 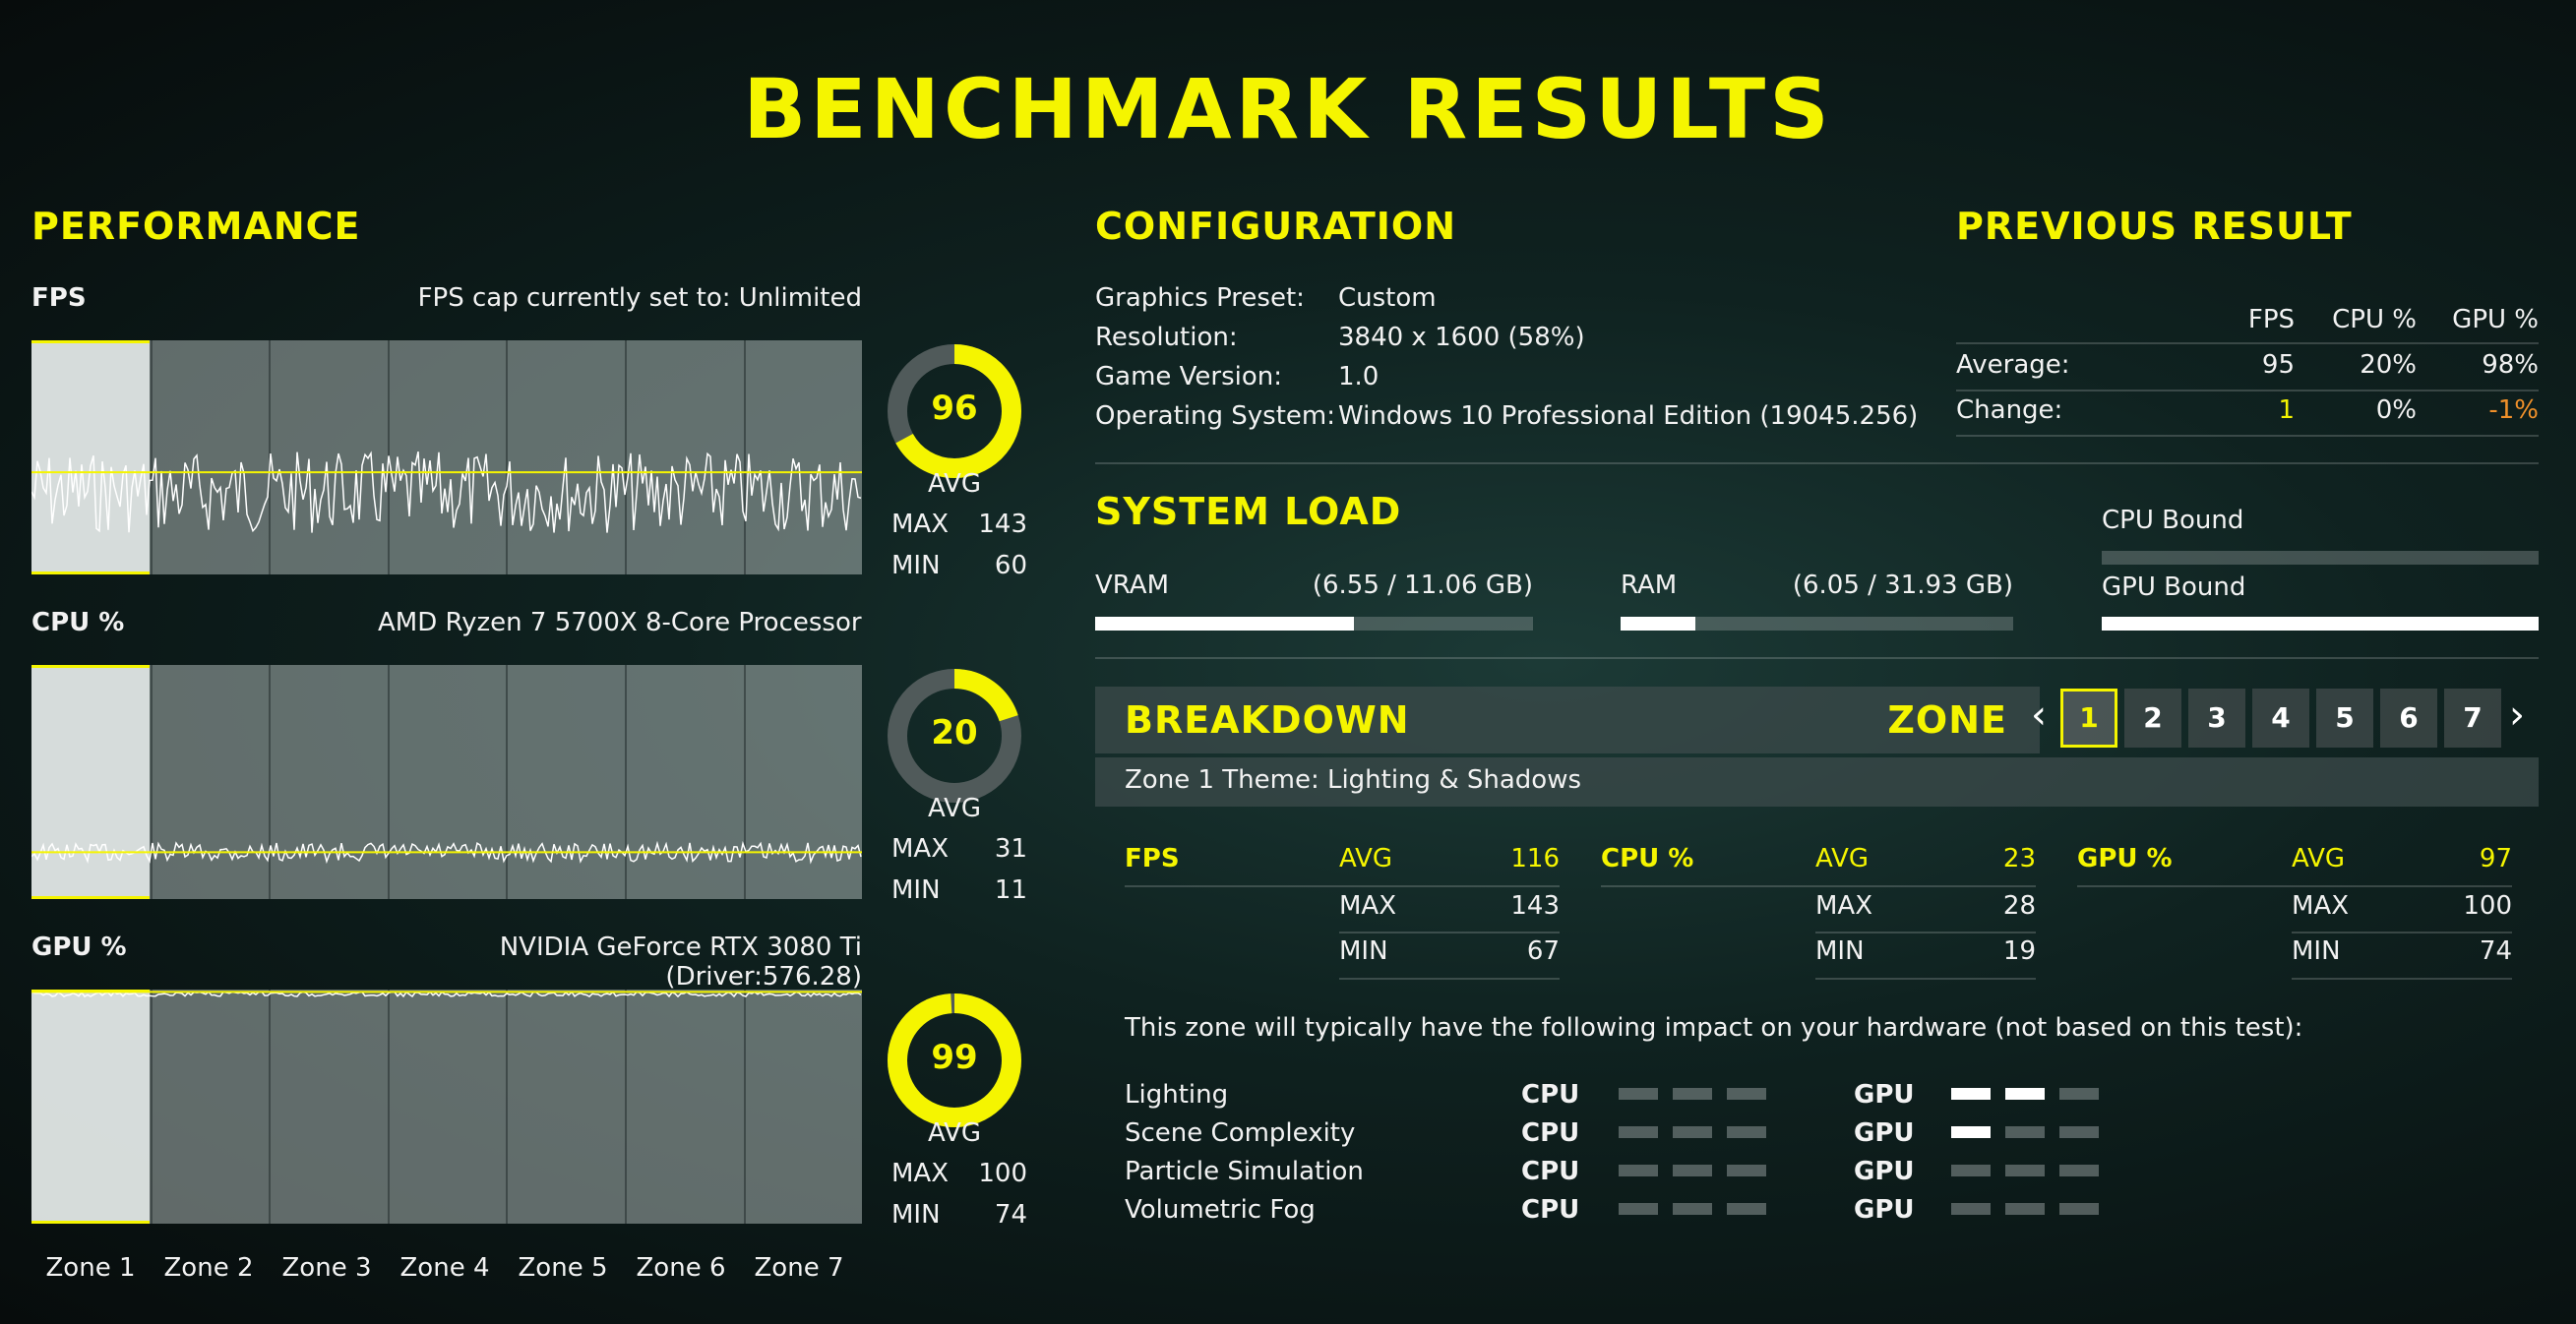 What do you see at coordinates (1177, 1095) in the screenshot?
I see `impact-name: Lighting` at bounding box center [1177, 1095].